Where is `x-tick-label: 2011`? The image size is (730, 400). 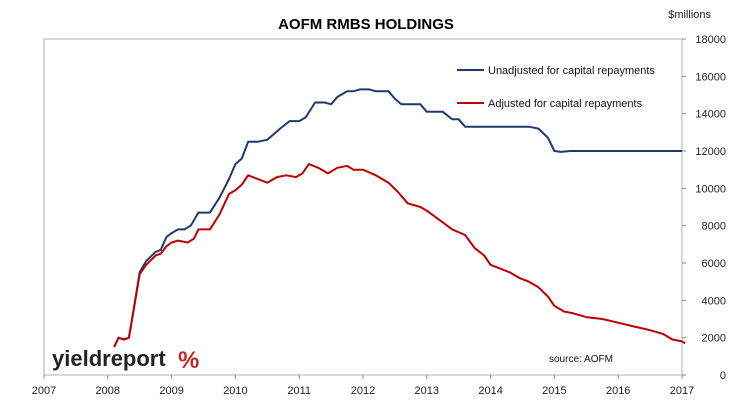
x-tick-label: 2011 is located at coordinates (299, 391).